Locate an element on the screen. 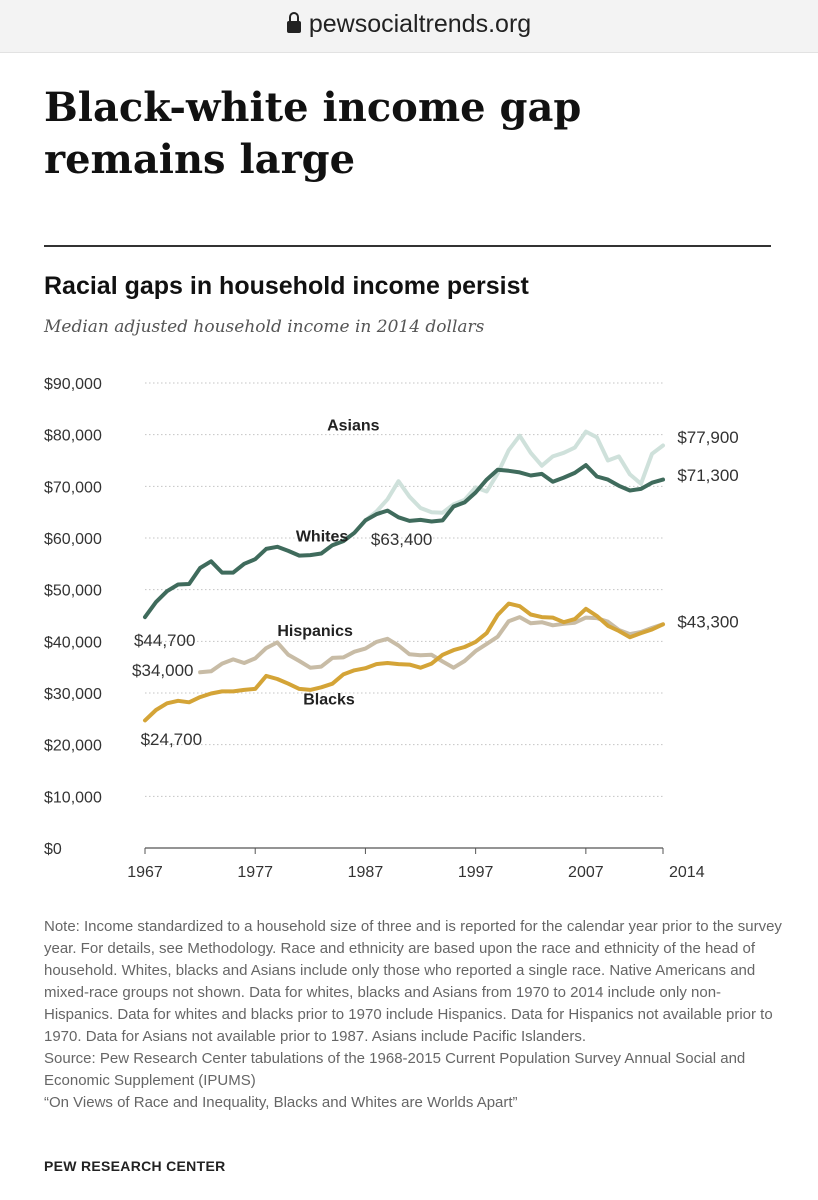 This screenshot has height=1200, width=818. x-axis-ticks: 1967 1977 1987 1997 2007 2014 is located at coordinates (416, 864).